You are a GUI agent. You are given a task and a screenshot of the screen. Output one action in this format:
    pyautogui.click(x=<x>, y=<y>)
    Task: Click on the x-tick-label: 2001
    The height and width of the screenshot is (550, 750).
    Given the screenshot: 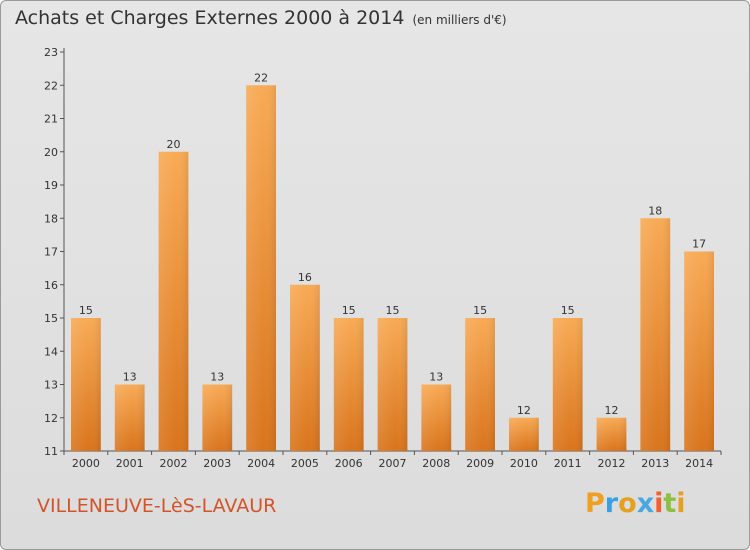 What is the action you would take?
    pyautogui.click(x=130, y=463)
    